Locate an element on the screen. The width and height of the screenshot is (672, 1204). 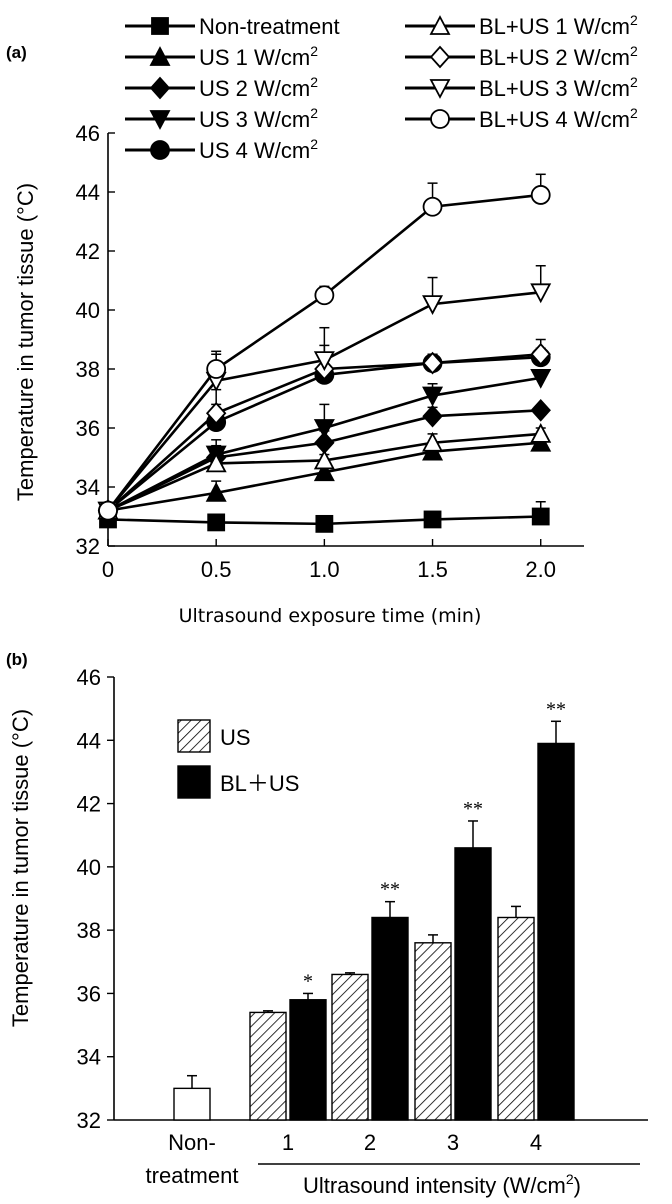
panel-a-legend-item: US 4 W/cm2 is located at coordinates (221, 149).